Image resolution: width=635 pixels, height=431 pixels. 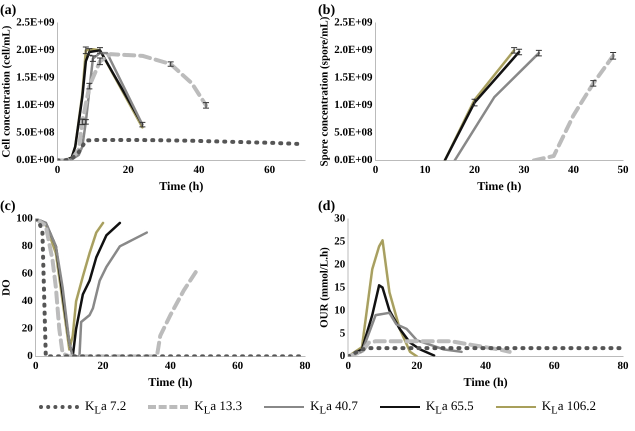 What do you see at coordinates (105, 407) in the screenshot?
I see `legend-label: K$_{L}$a 7.2` at bounding box center [105, 407].